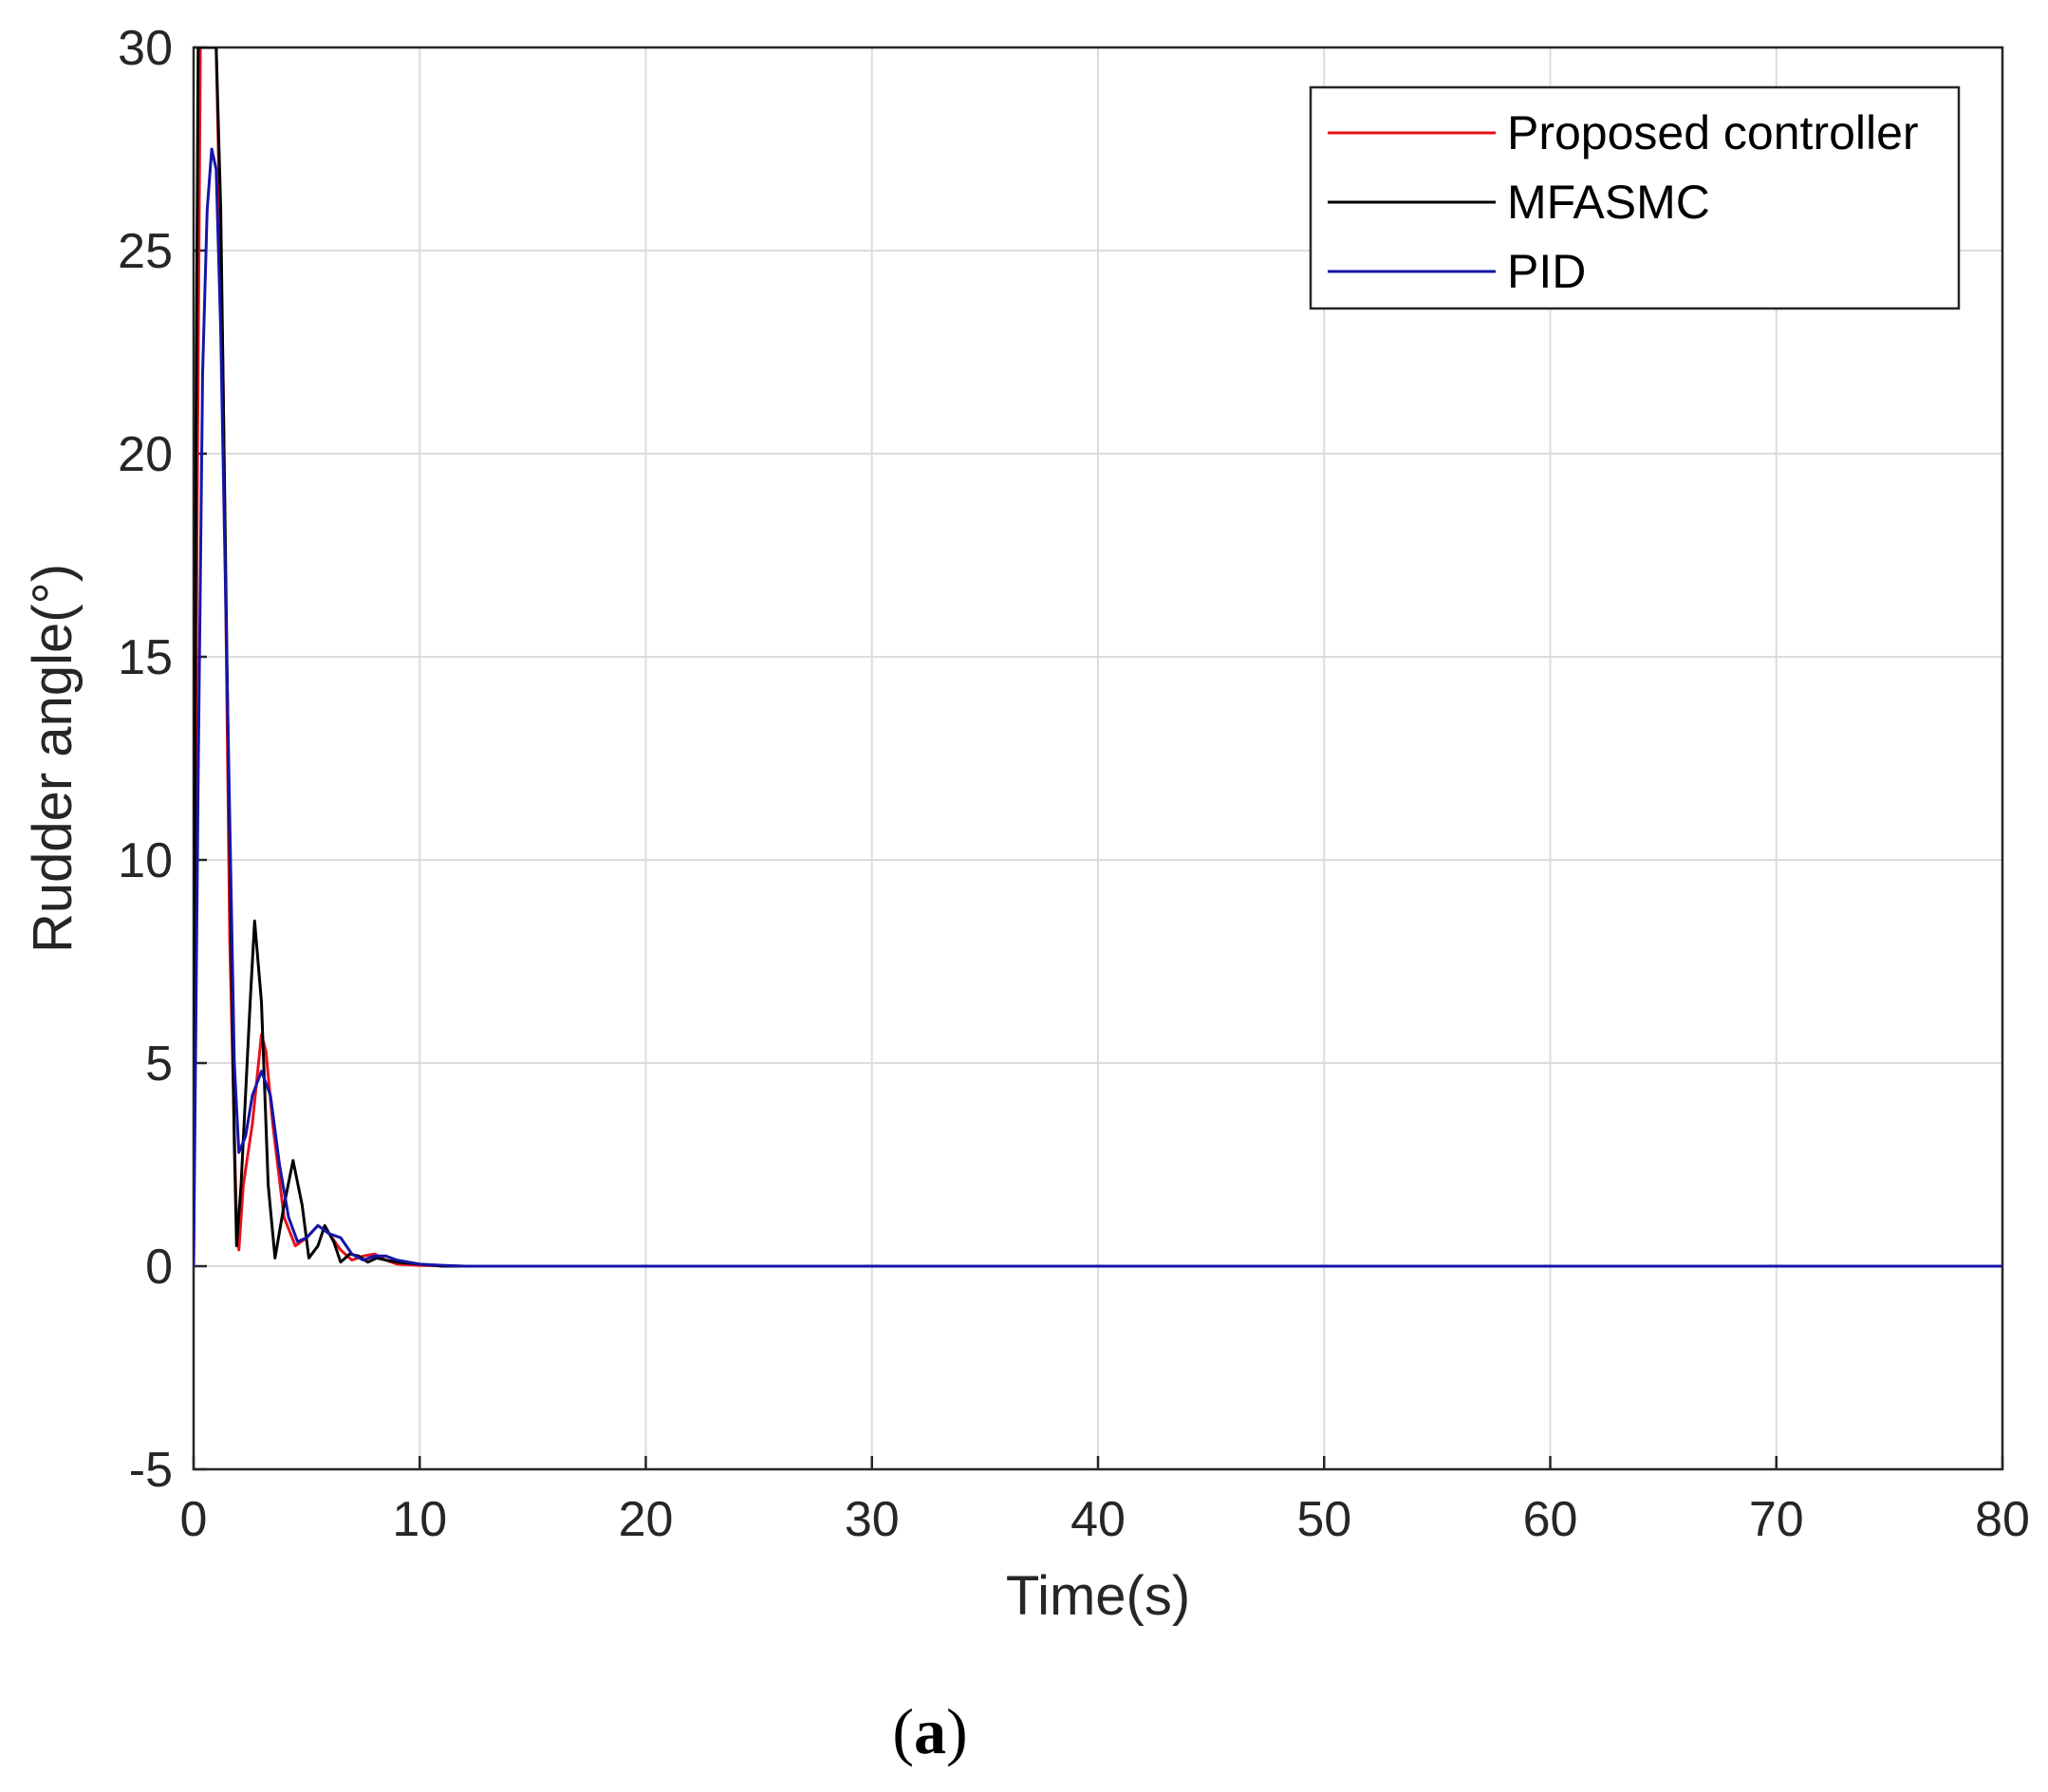 The image size is (2048, 1792). I want to click on x-tick-label: 50, so click(1323, 1519).